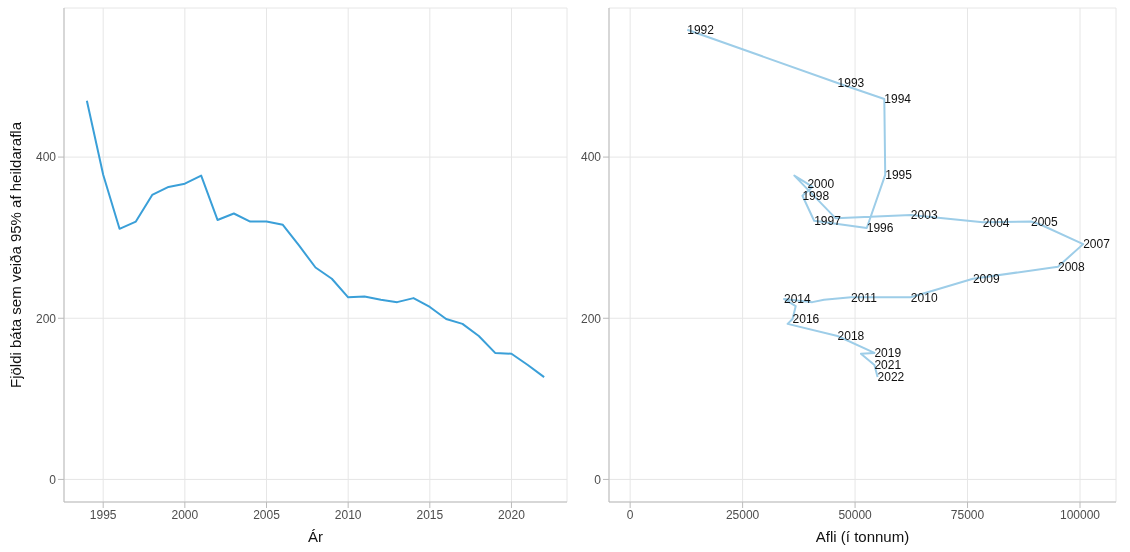 The height and width of the screenshot is (552, 1130). I want to click on annotation: 2016, so click(806, 319).